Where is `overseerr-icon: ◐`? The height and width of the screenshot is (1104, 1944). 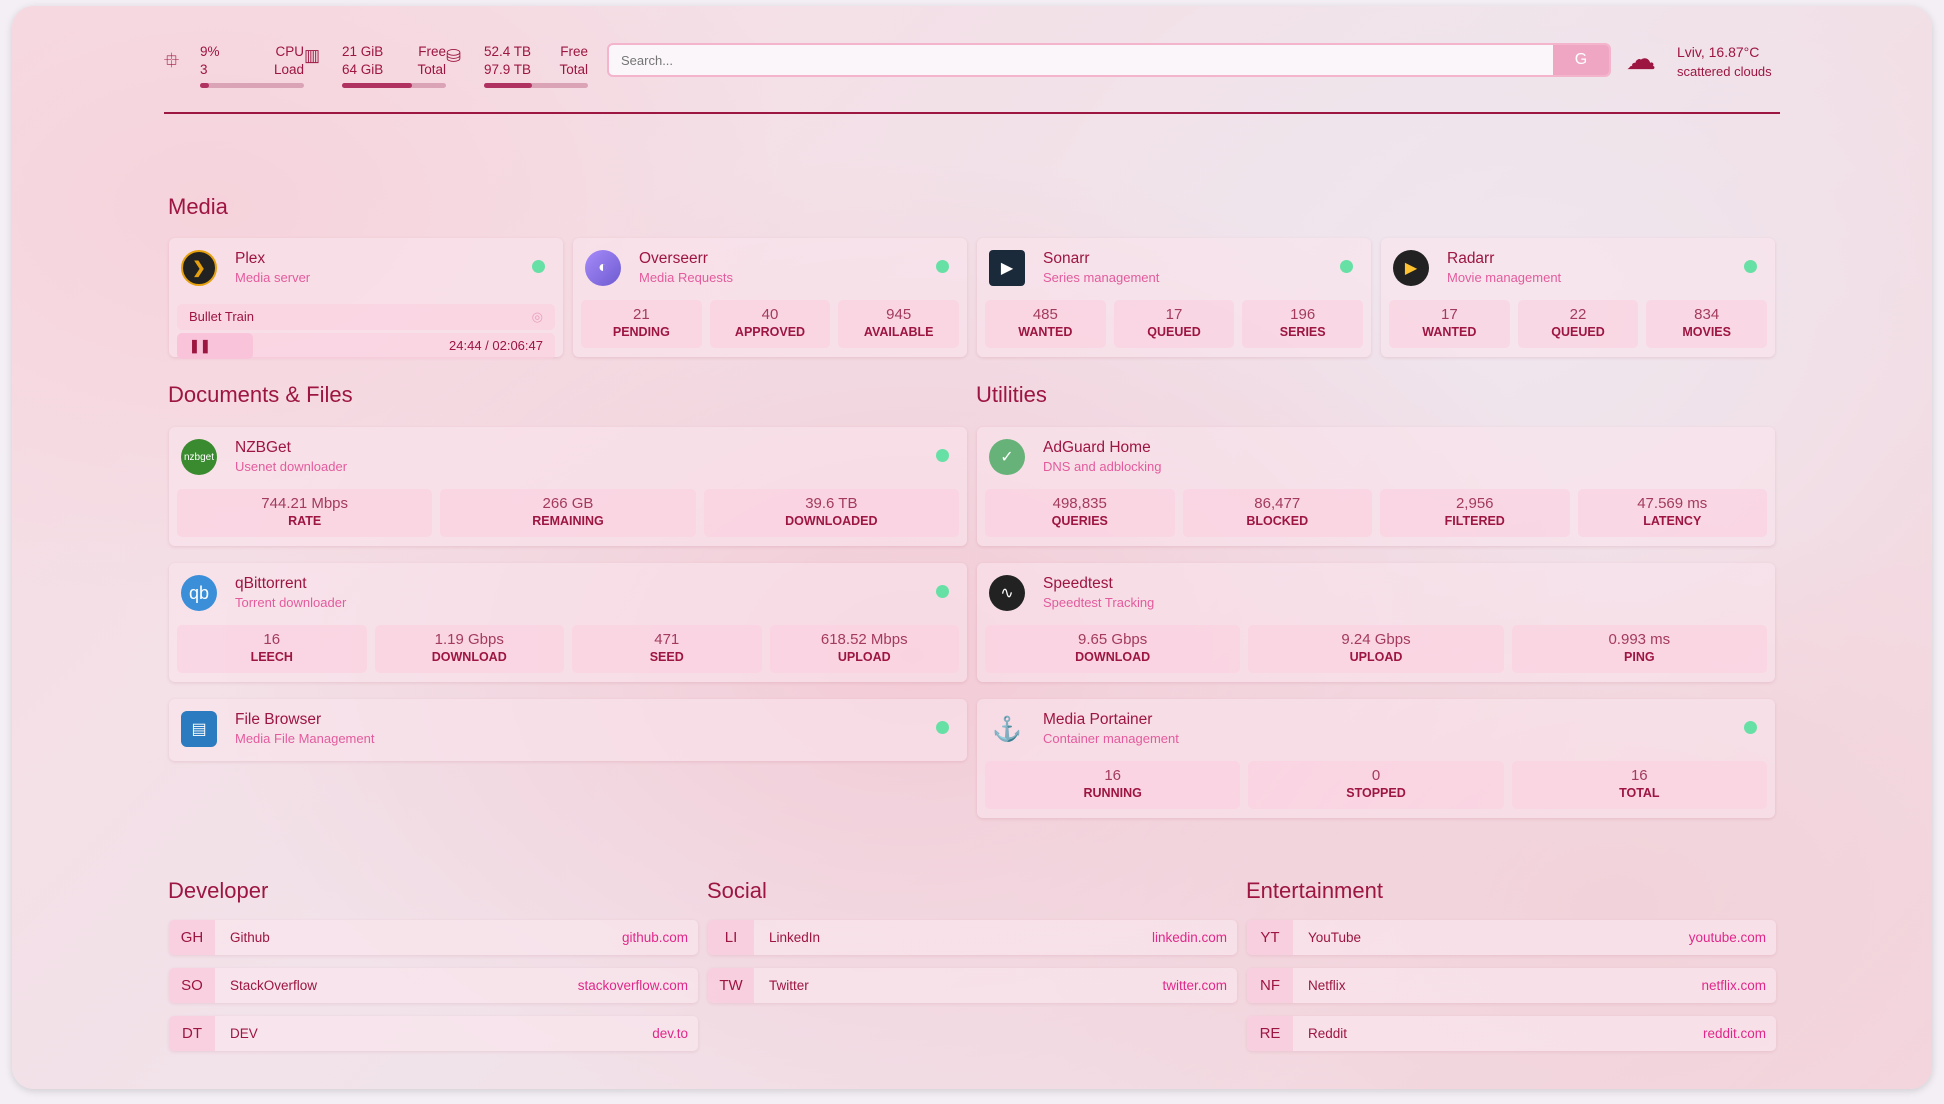 overseerr-icon: ◐ is located at coordinates (603, 268).